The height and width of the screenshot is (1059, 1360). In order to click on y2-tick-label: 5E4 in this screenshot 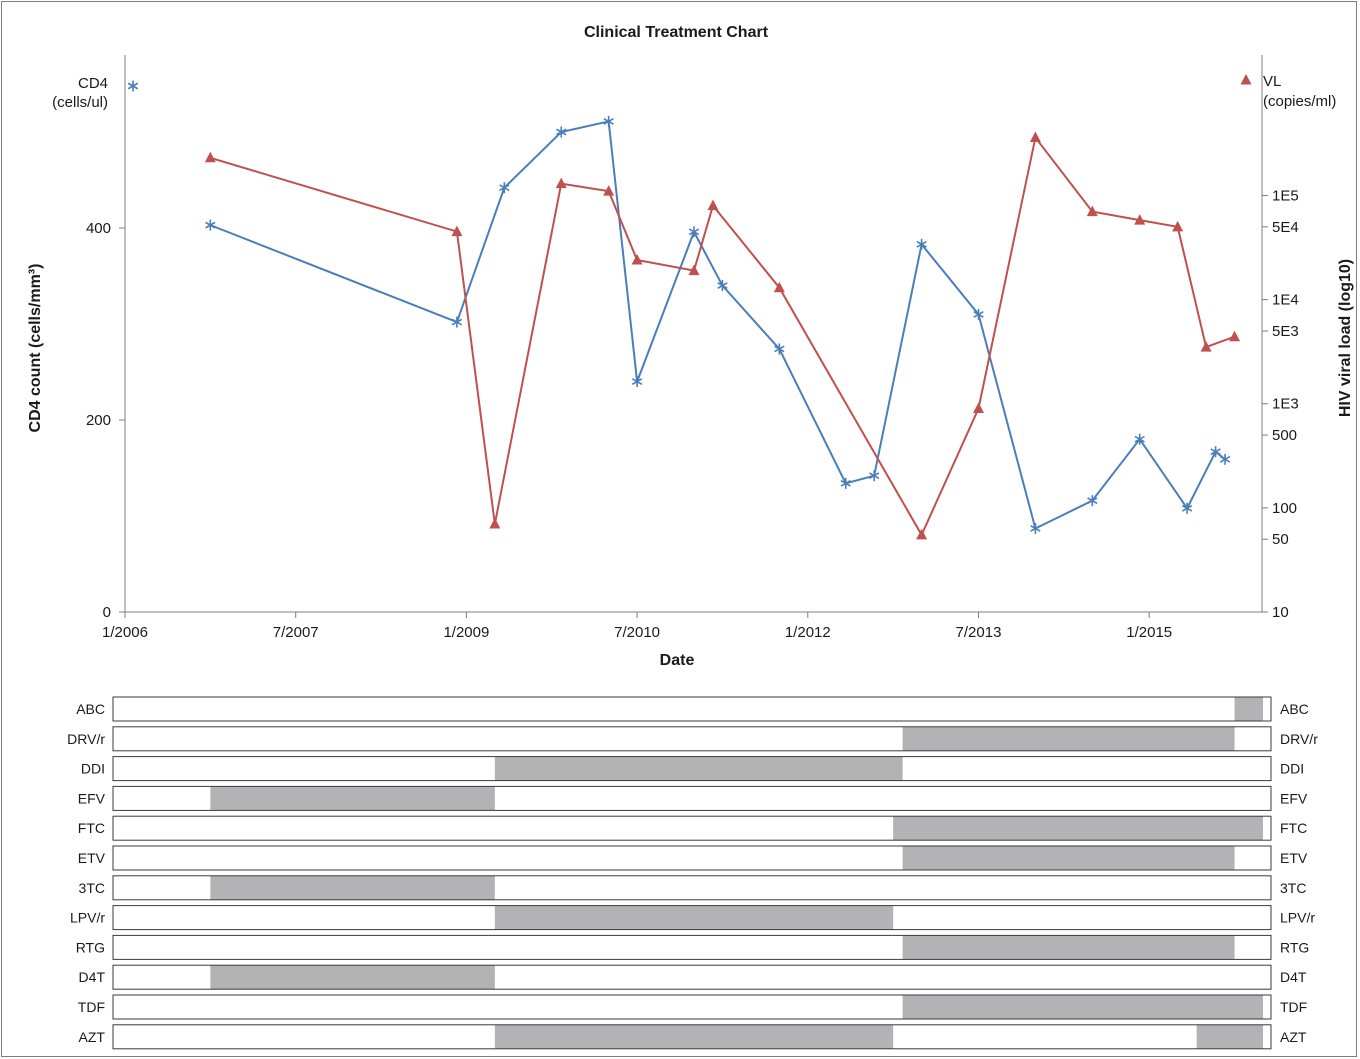, I will do `click(1285, 227)`.